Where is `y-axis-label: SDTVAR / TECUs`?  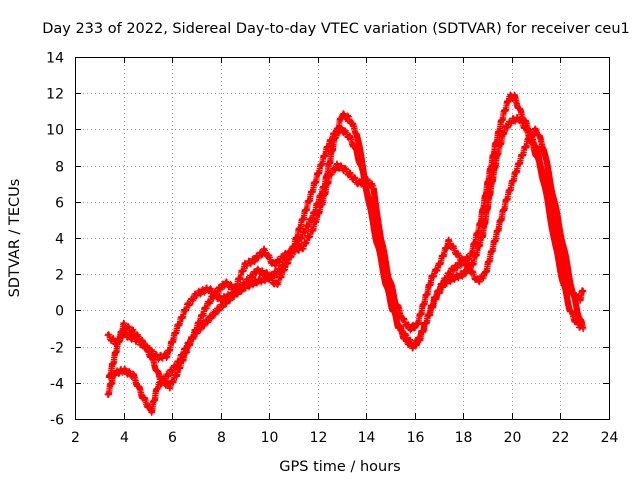
y-axis-label: SDTVAR / TECUs is located at coordinates (15, 238).